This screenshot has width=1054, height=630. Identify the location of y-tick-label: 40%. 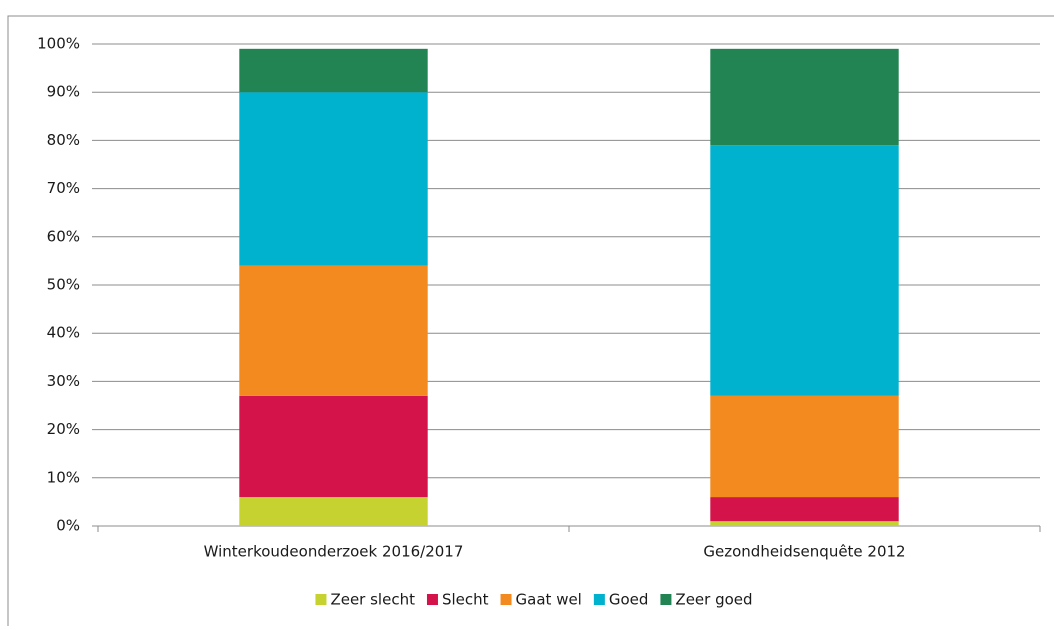
(63, 333).